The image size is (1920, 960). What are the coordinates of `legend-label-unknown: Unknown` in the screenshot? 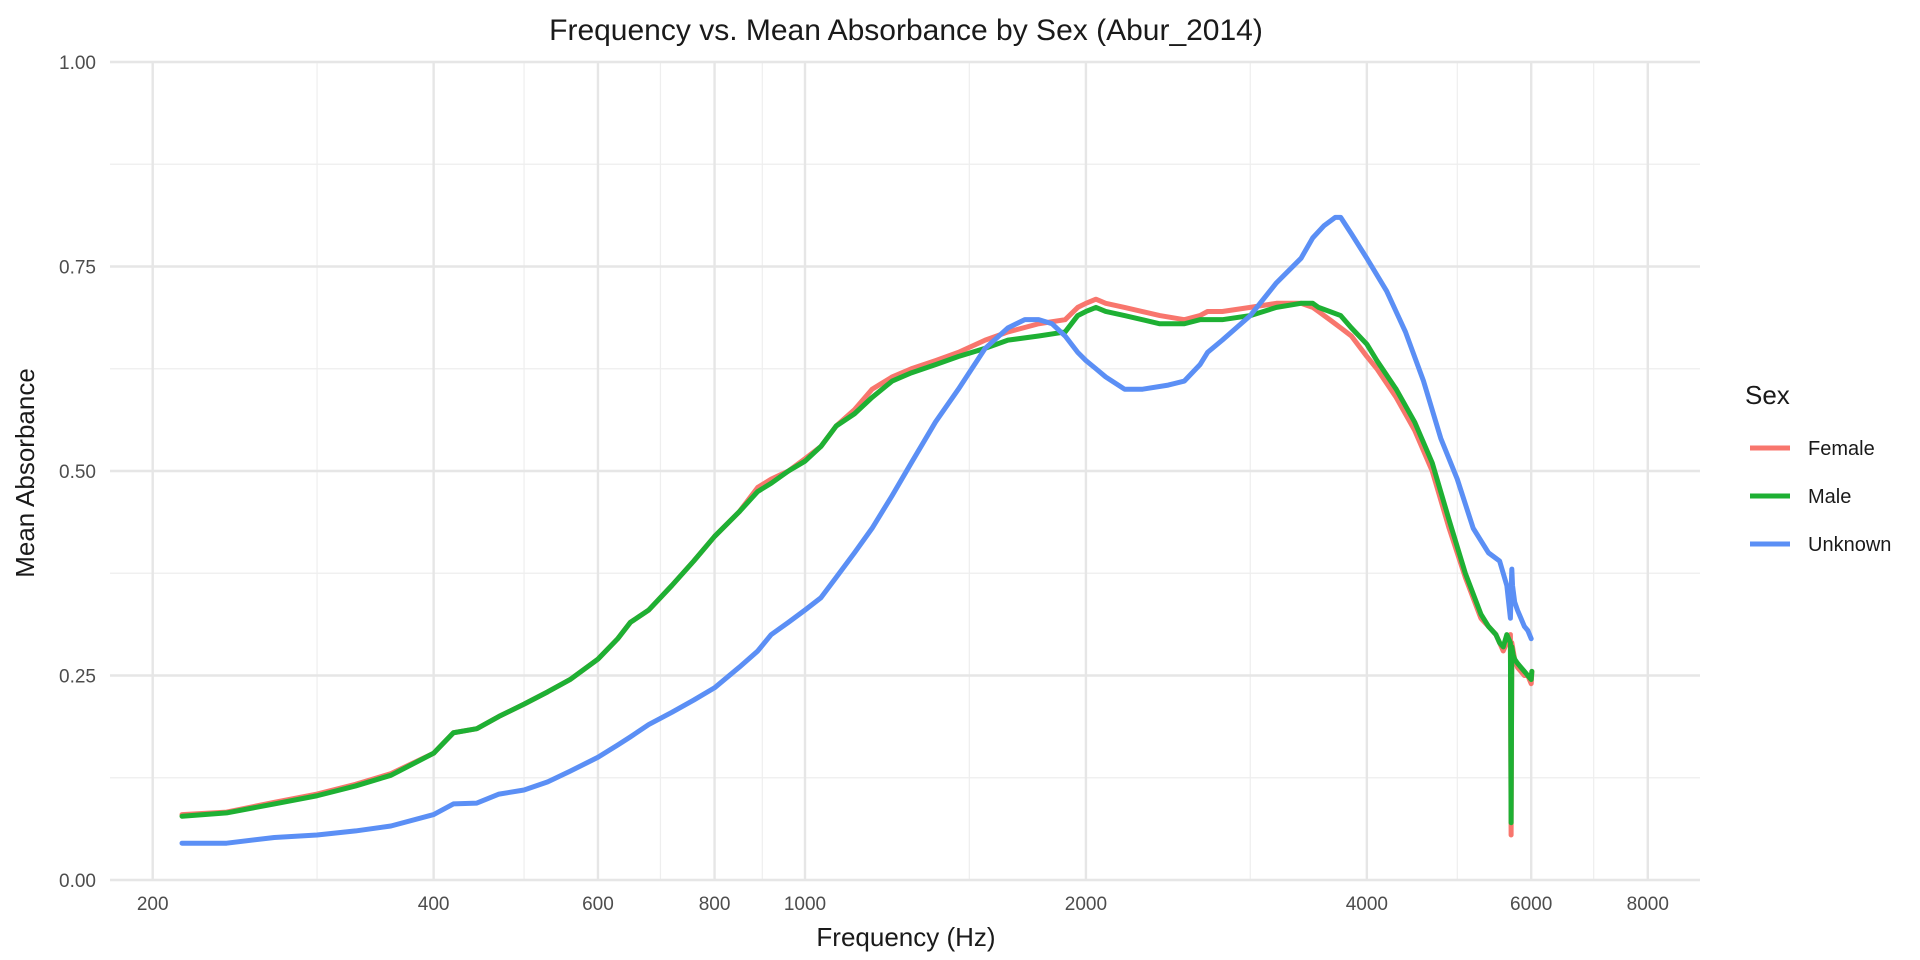 It's located at (1849, 545).